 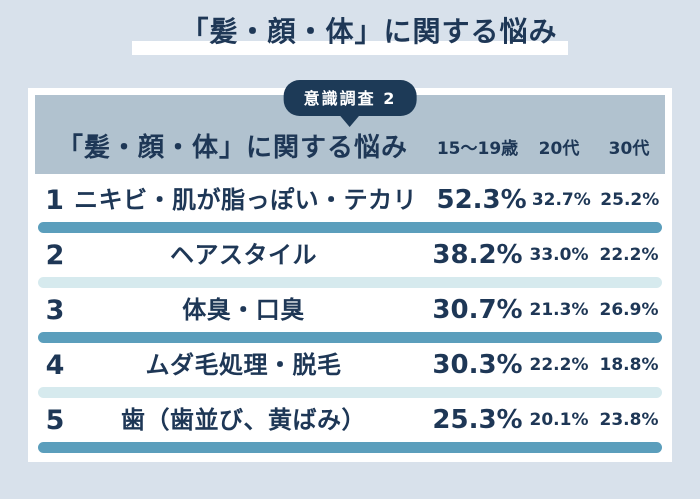 I want to click on rank-number: 3, so click(x=55, y=310).